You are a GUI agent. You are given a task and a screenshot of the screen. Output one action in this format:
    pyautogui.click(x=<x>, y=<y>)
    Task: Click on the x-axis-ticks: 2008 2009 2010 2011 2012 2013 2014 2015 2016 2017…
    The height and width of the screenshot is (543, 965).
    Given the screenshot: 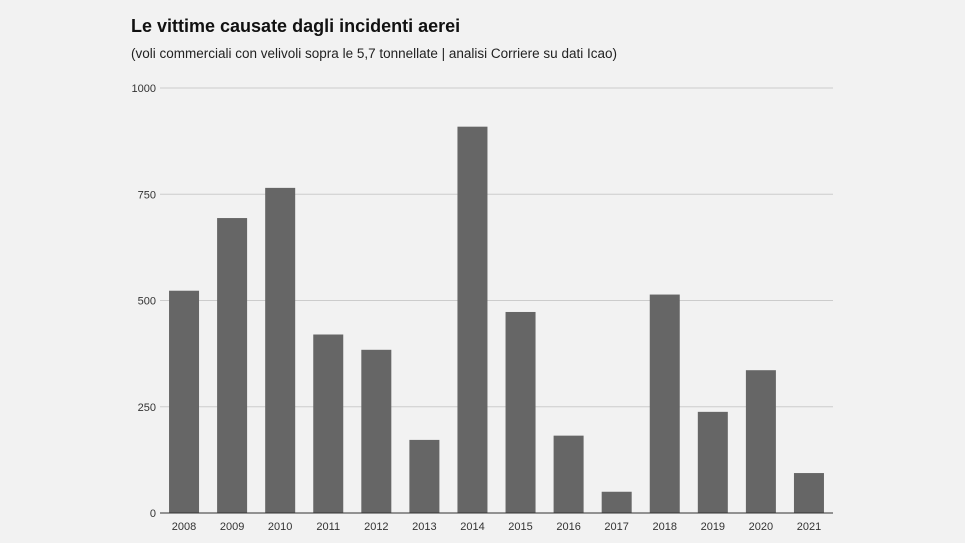 What is the action you would take?
    pyautogui.click(x=496, y=527)
    